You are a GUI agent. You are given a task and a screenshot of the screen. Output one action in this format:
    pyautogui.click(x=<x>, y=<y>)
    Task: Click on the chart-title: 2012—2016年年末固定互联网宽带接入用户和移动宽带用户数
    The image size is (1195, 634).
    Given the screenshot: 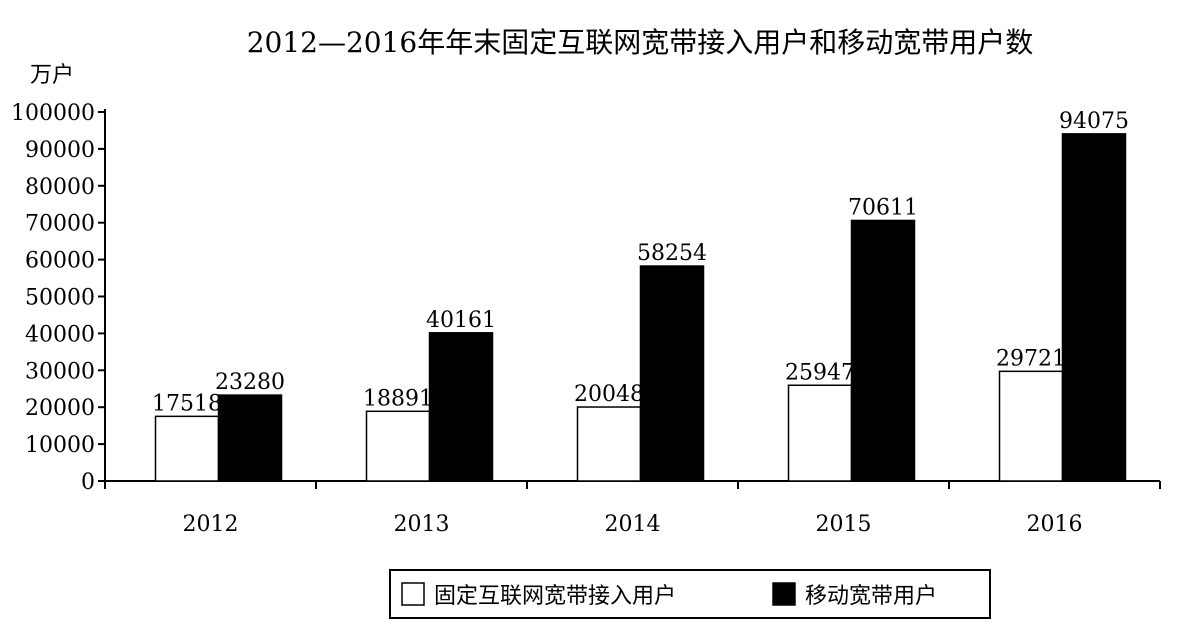 What is the action you would take?
    pyautogui.click(x=640, y=42)
    